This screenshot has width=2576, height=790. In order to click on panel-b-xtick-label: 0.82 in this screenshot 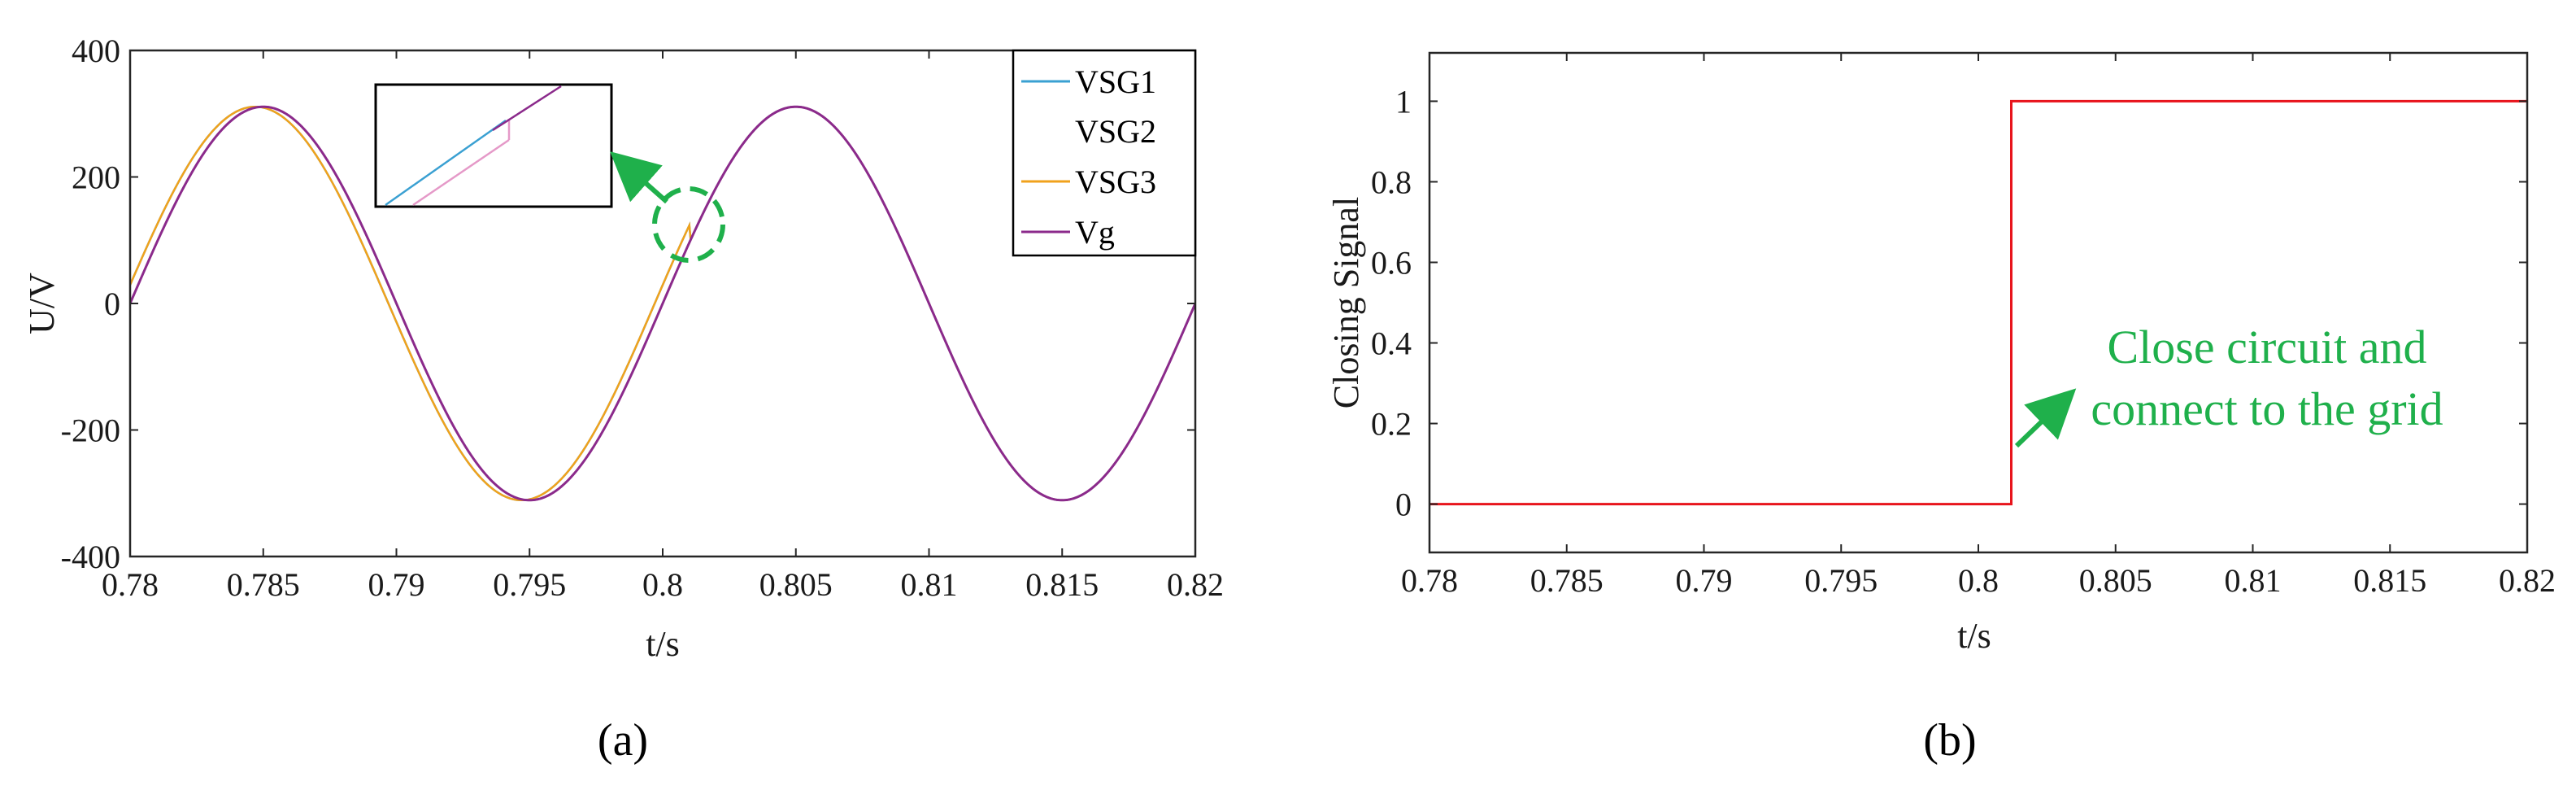, I will do `click(2527, 580)`.